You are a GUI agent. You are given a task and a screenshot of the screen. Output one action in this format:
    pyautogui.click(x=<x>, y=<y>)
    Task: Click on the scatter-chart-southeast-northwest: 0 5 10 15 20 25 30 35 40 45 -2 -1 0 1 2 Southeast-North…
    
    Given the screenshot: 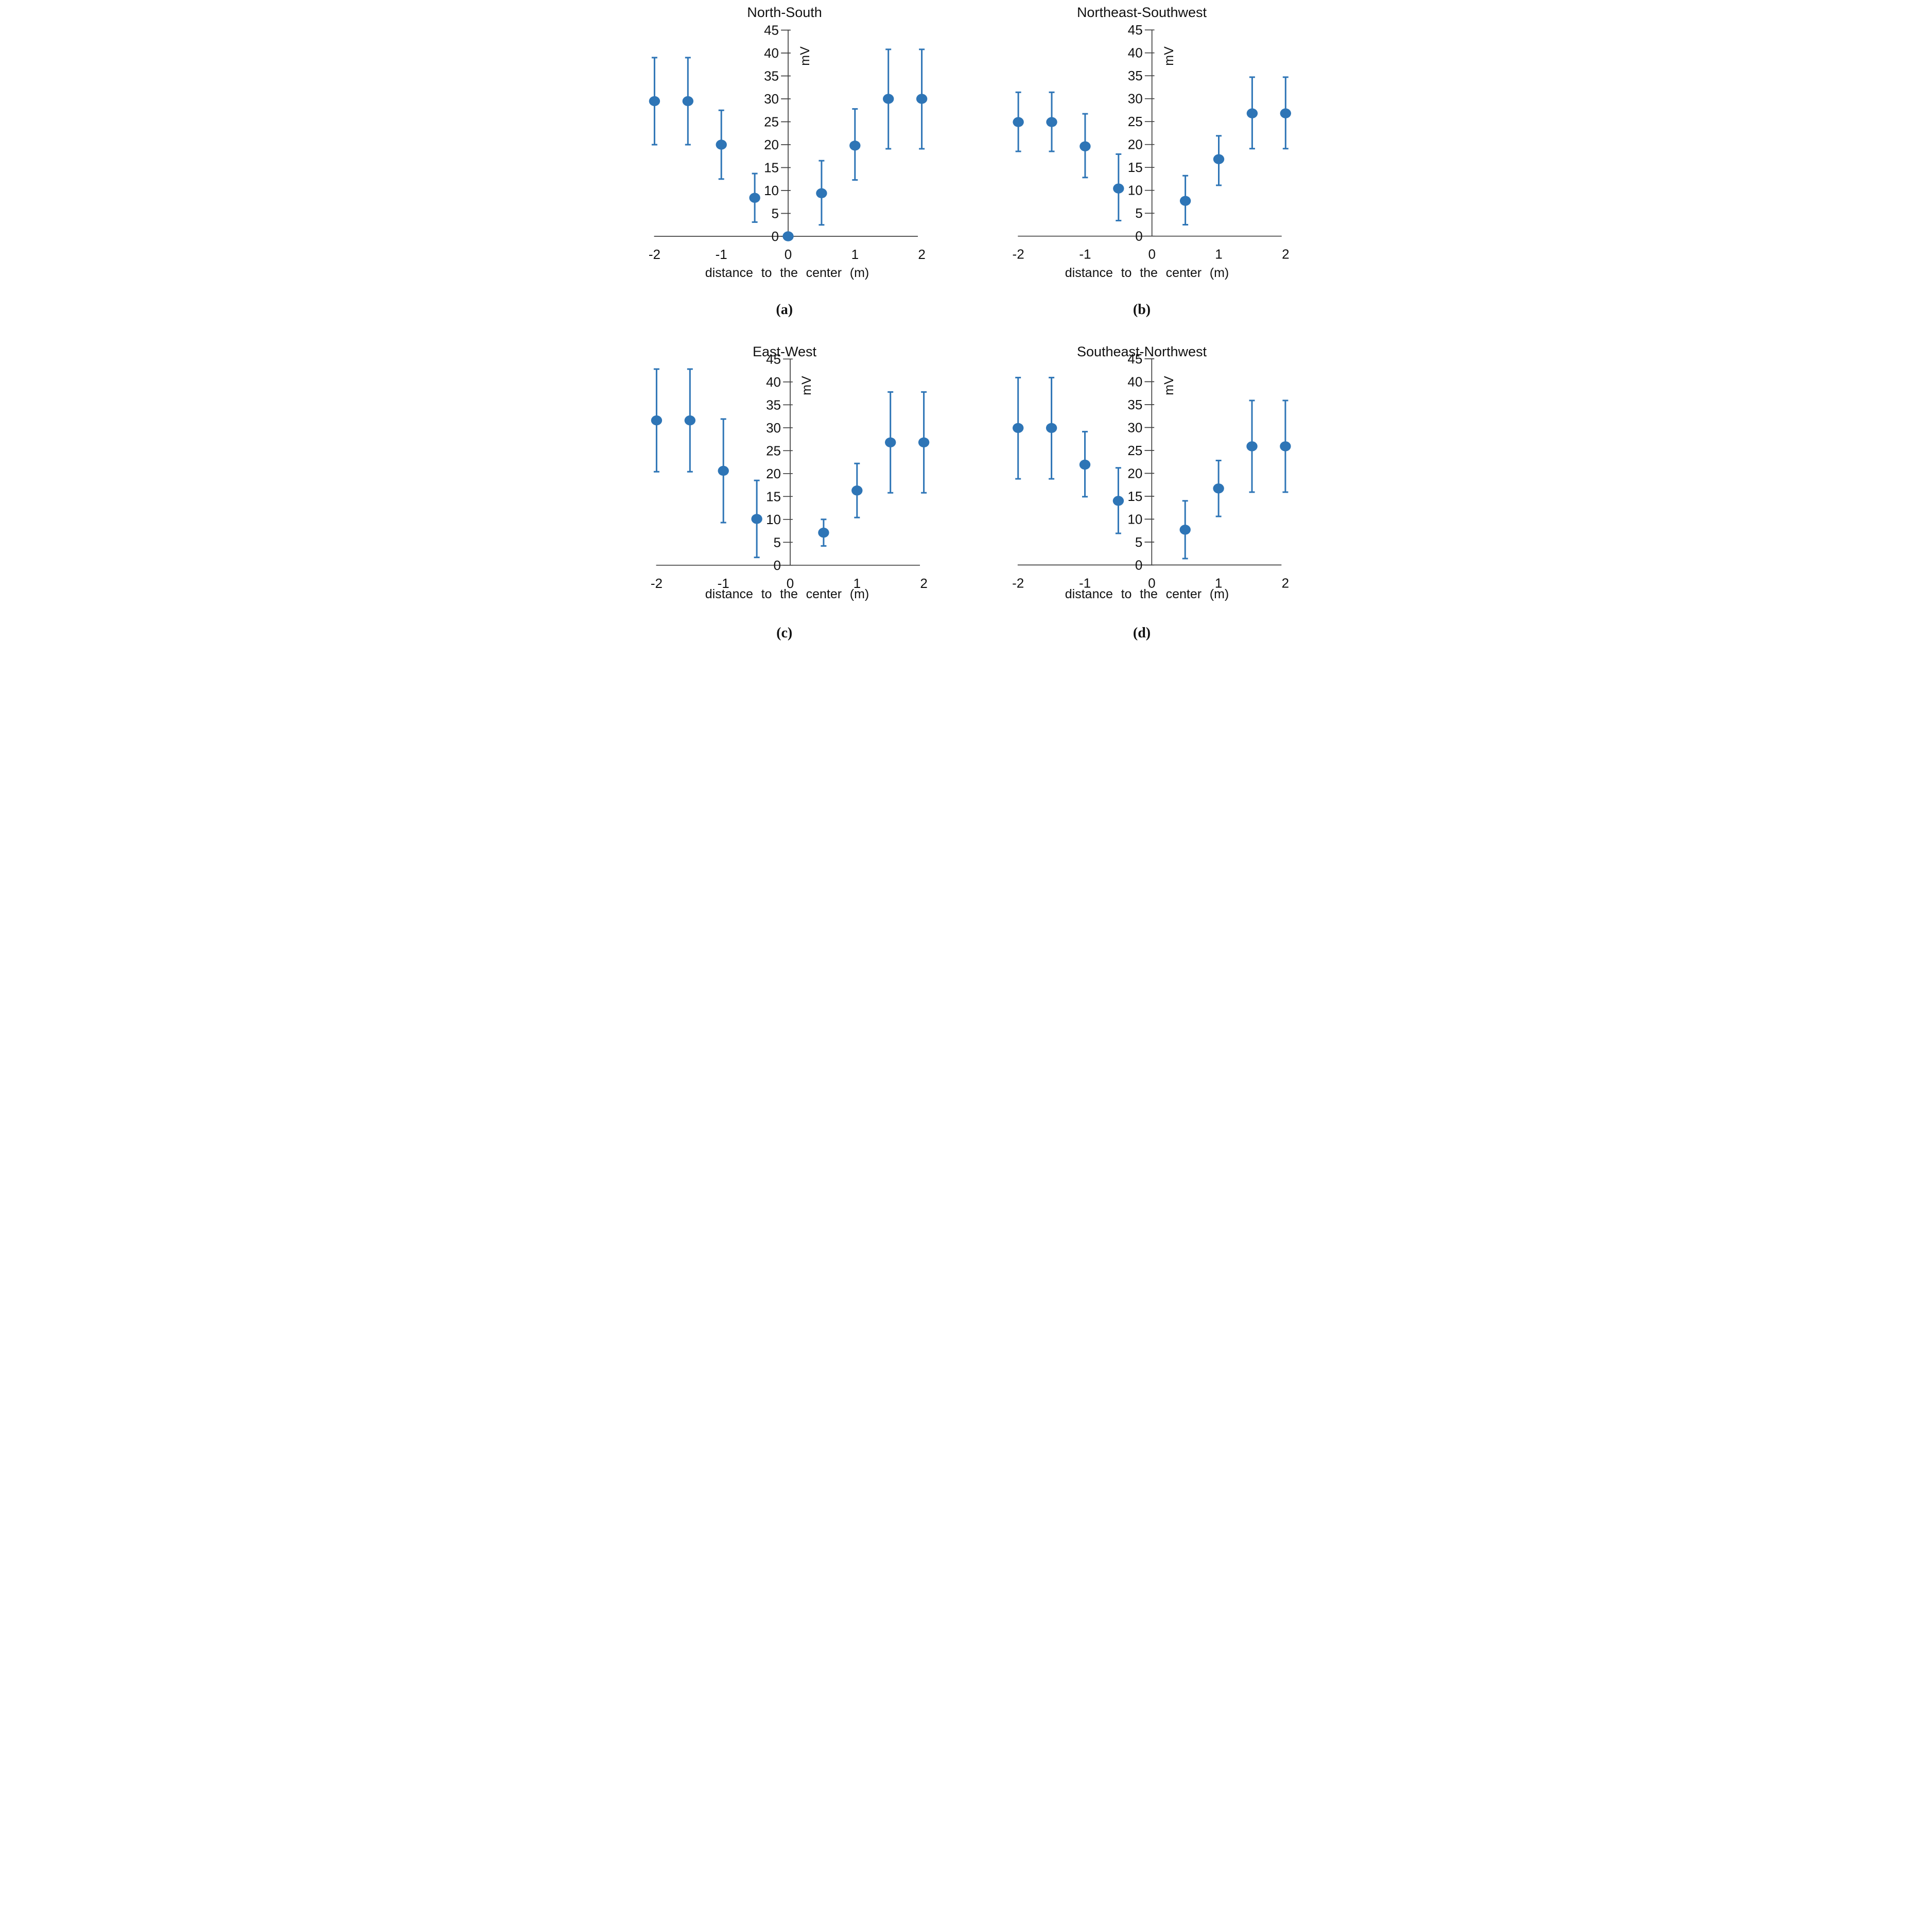 What is the action you would take?
    pyautogui.click(x=1151, y=473)
    